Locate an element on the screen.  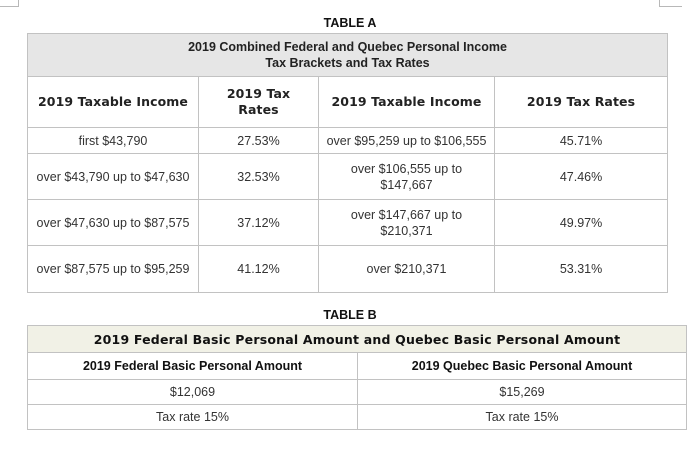
federal-amount-cell: $12,069 is located at coordinates (192, 392).